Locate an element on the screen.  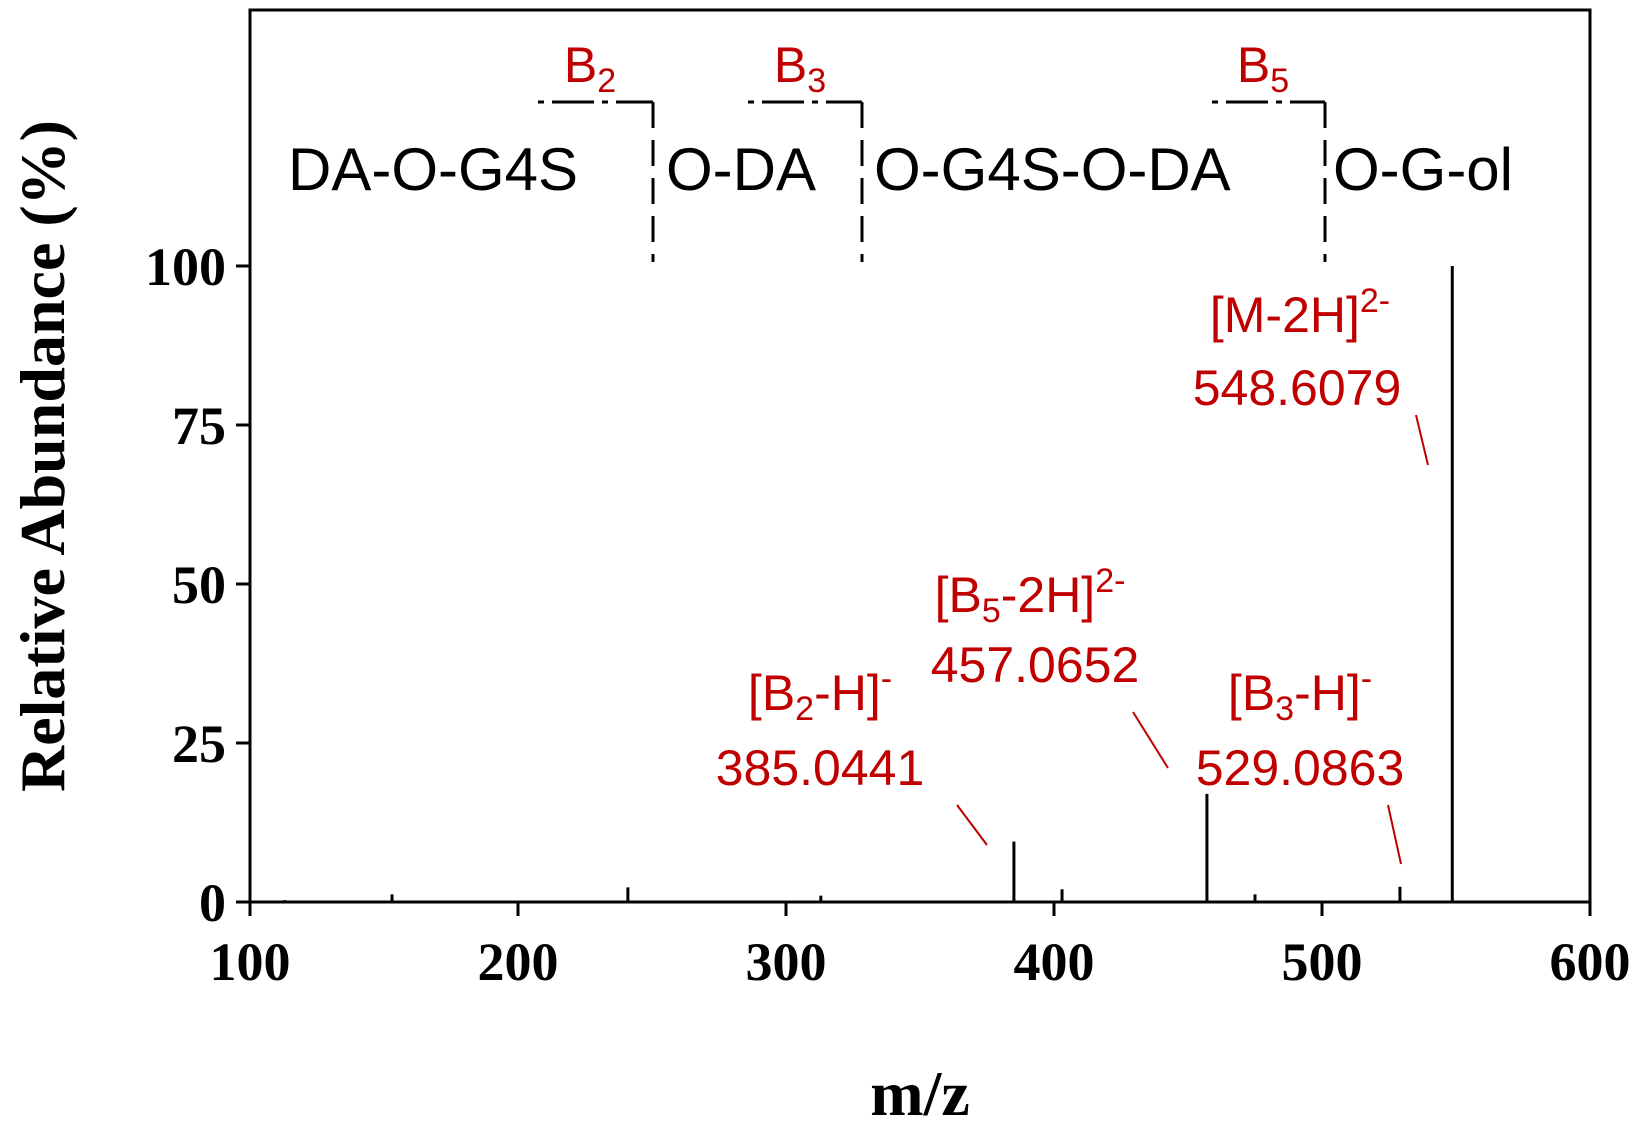
cleavage-label: B2 is located at coordinates (590, 68).